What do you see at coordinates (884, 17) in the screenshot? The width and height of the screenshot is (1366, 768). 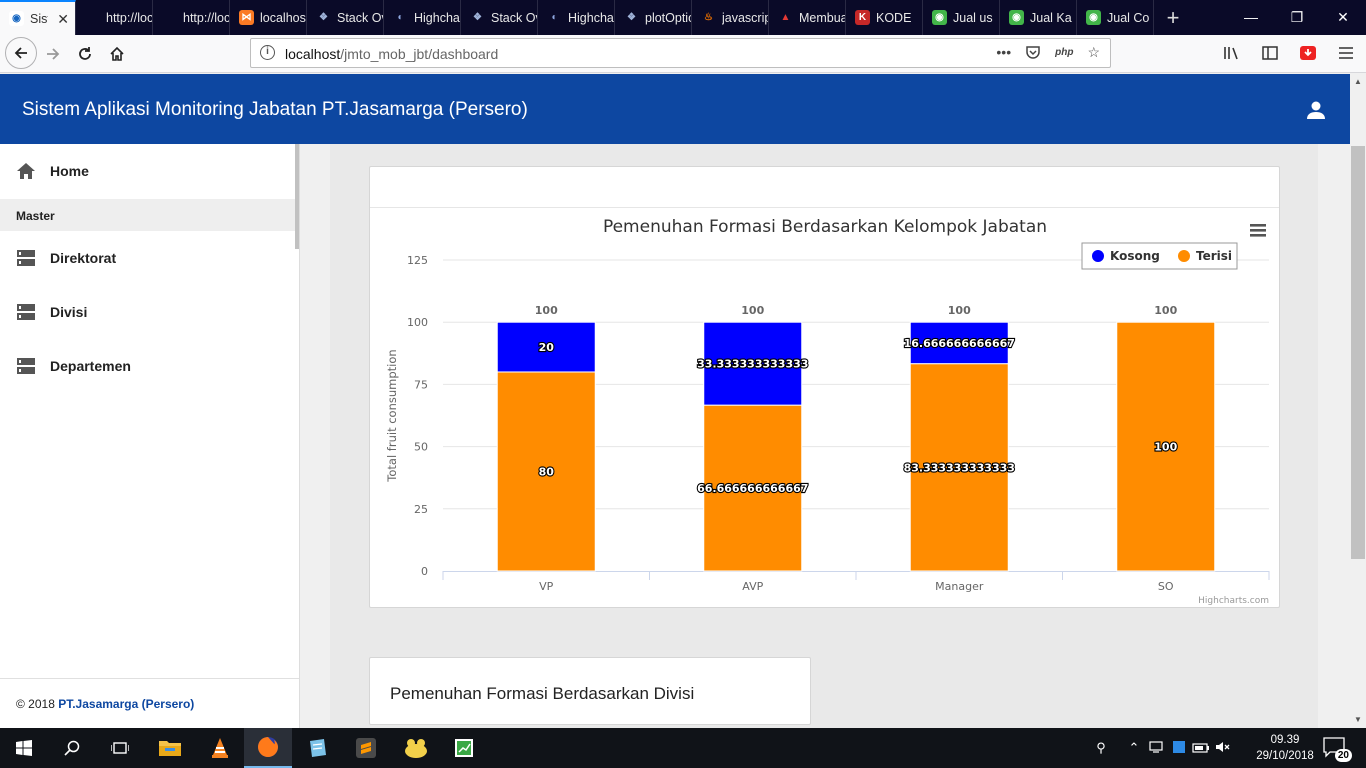 I see `browser-tab: K KODE` at bounding box center [884, 17].